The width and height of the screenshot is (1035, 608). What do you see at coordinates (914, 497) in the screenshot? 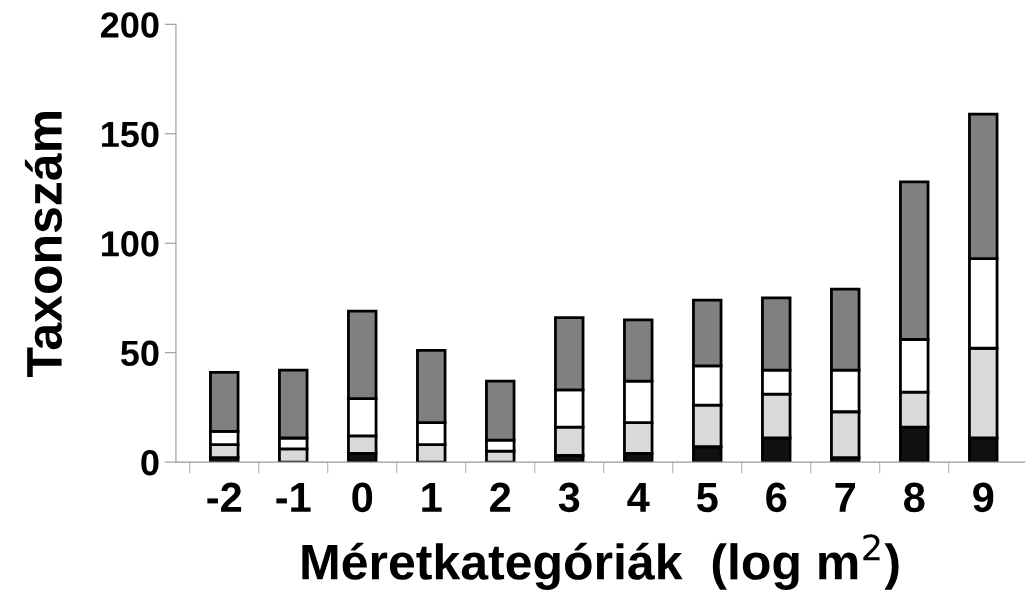
I see `x-tick-label: 8` at bounding box center [914, 497].